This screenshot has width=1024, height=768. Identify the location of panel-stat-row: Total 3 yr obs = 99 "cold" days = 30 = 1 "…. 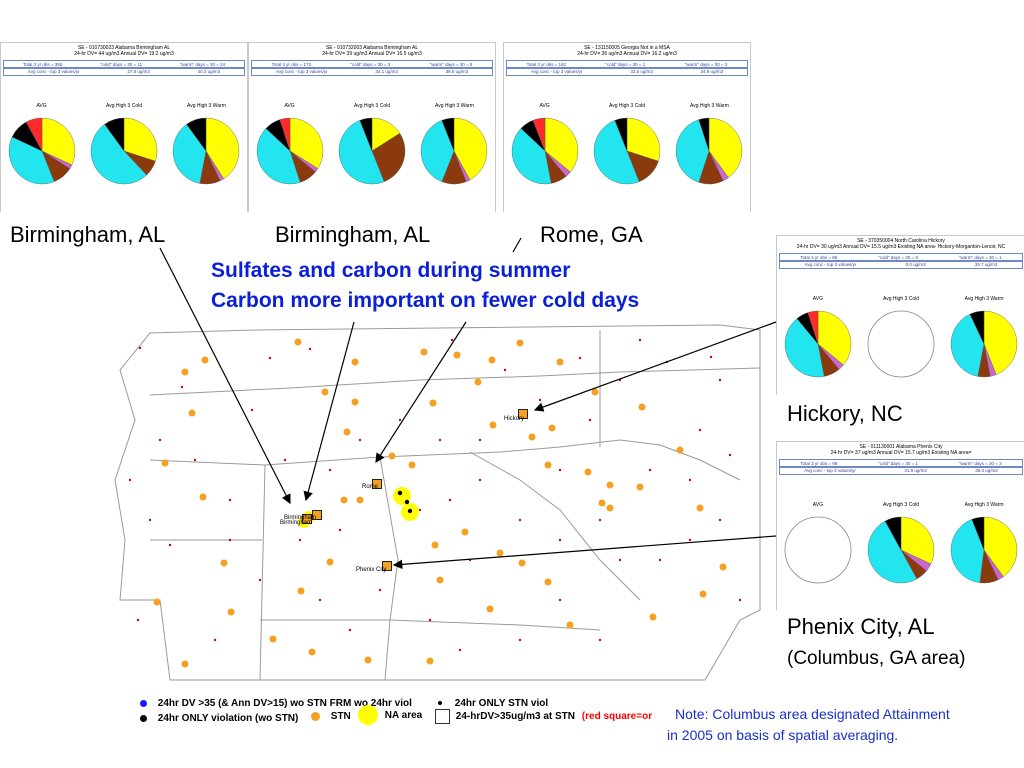
(901, 463).